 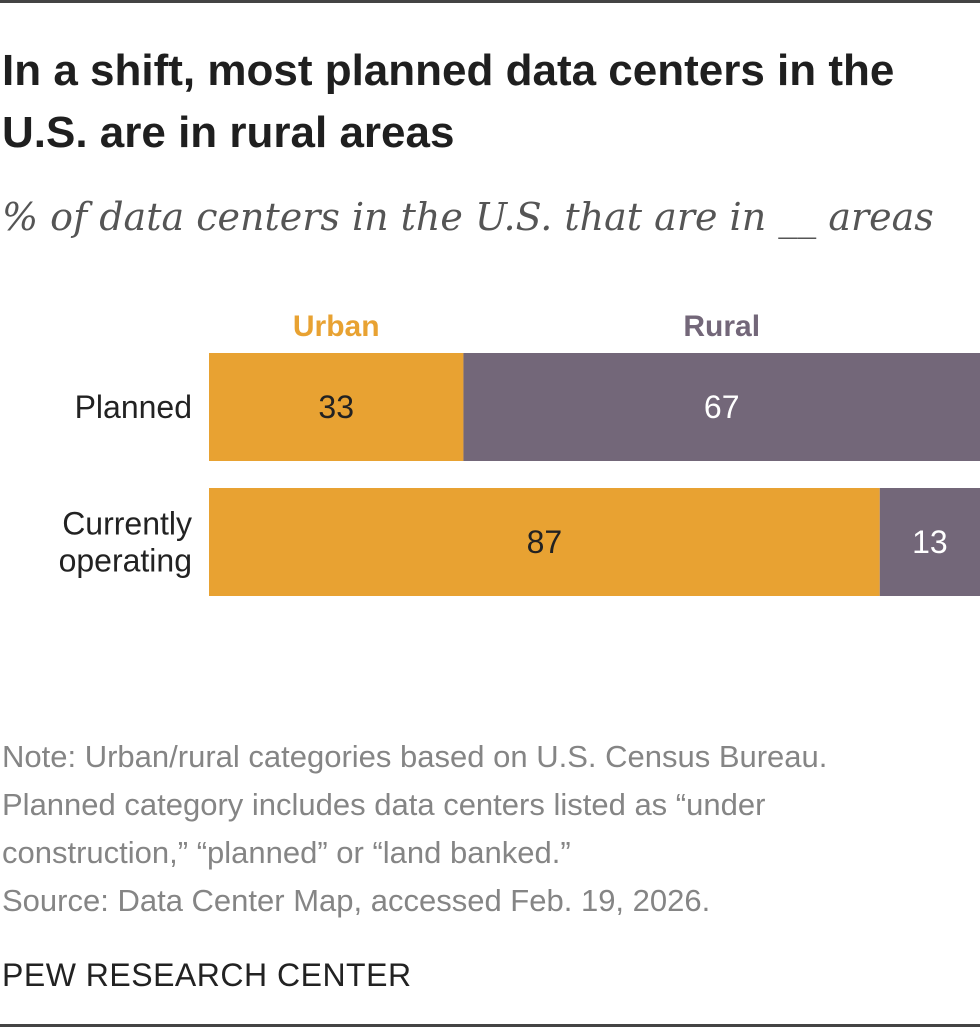 I want to click on legend-label-rural: Rural, so click(x=721, y=326).